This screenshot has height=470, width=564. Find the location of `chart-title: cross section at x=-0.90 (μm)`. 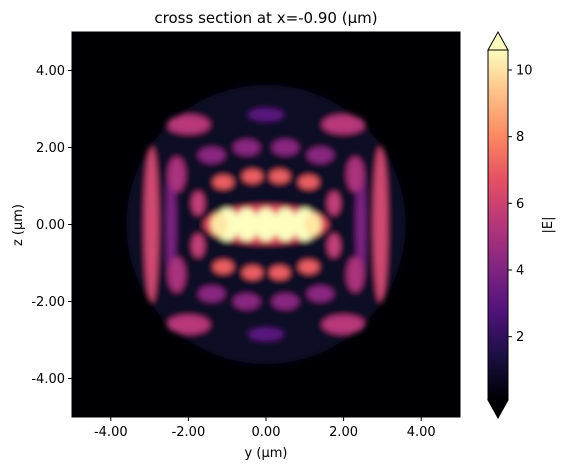

chart-title: cross section at x=-0.90 (μm) is located at coordinates (265, 18).